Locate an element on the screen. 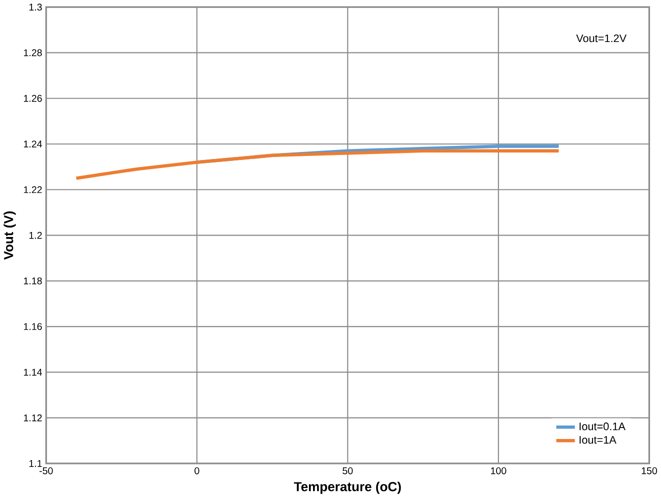  legend-label: Iout=0.1A is located at coordinates (603, 426).